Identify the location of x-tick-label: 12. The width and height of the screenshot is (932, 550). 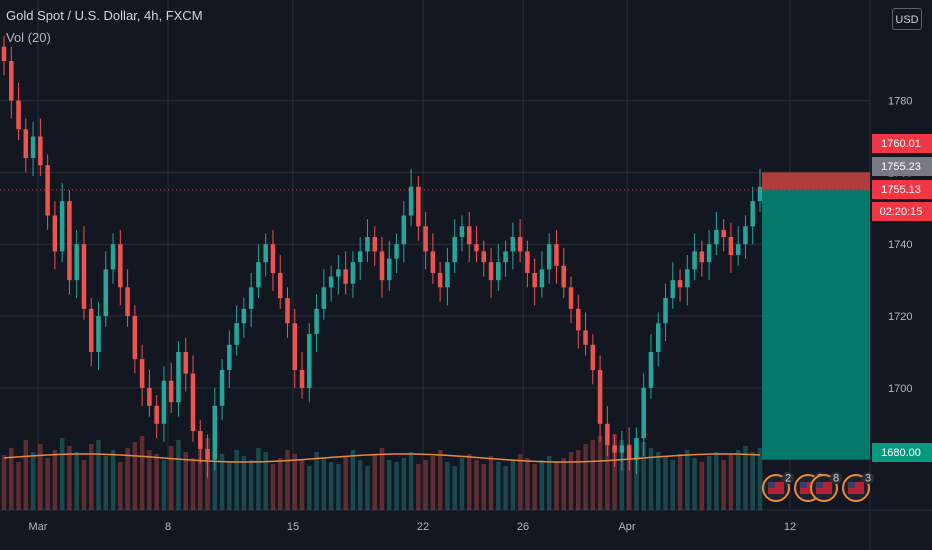
(790, 527).